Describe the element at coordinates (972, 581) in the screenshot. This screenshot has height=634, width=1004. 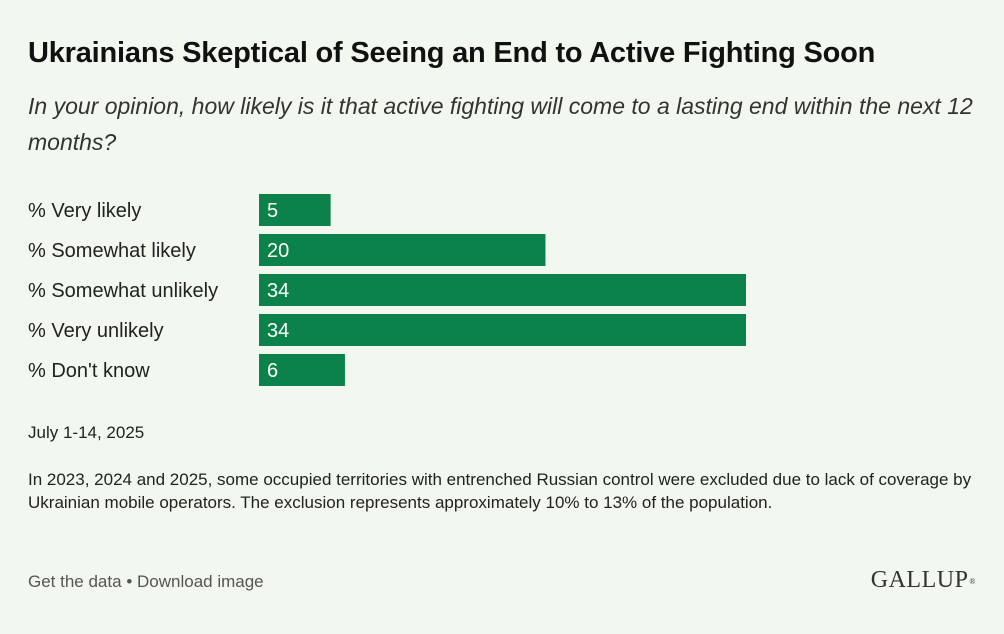
I see `registered-mark: ®` at that location.